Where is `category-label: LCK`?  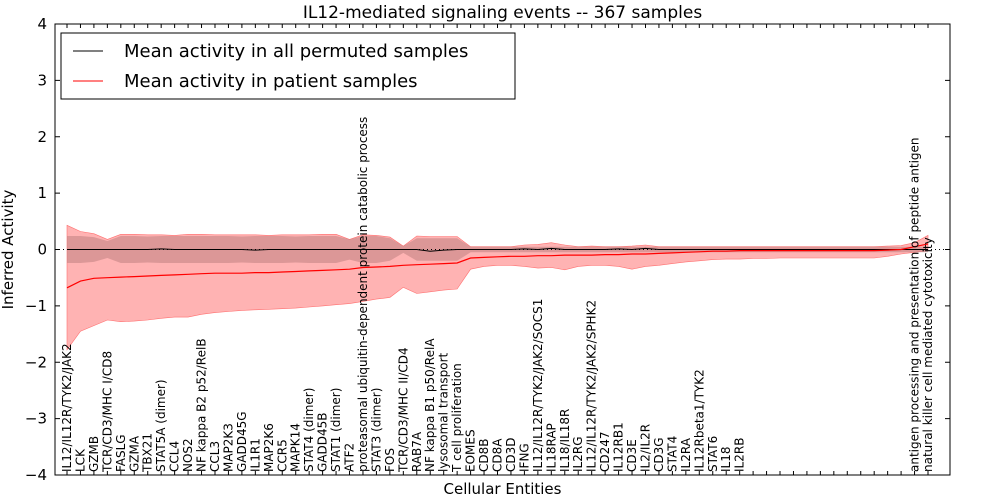
category-label: LCK is located at coordinates (81, 460).